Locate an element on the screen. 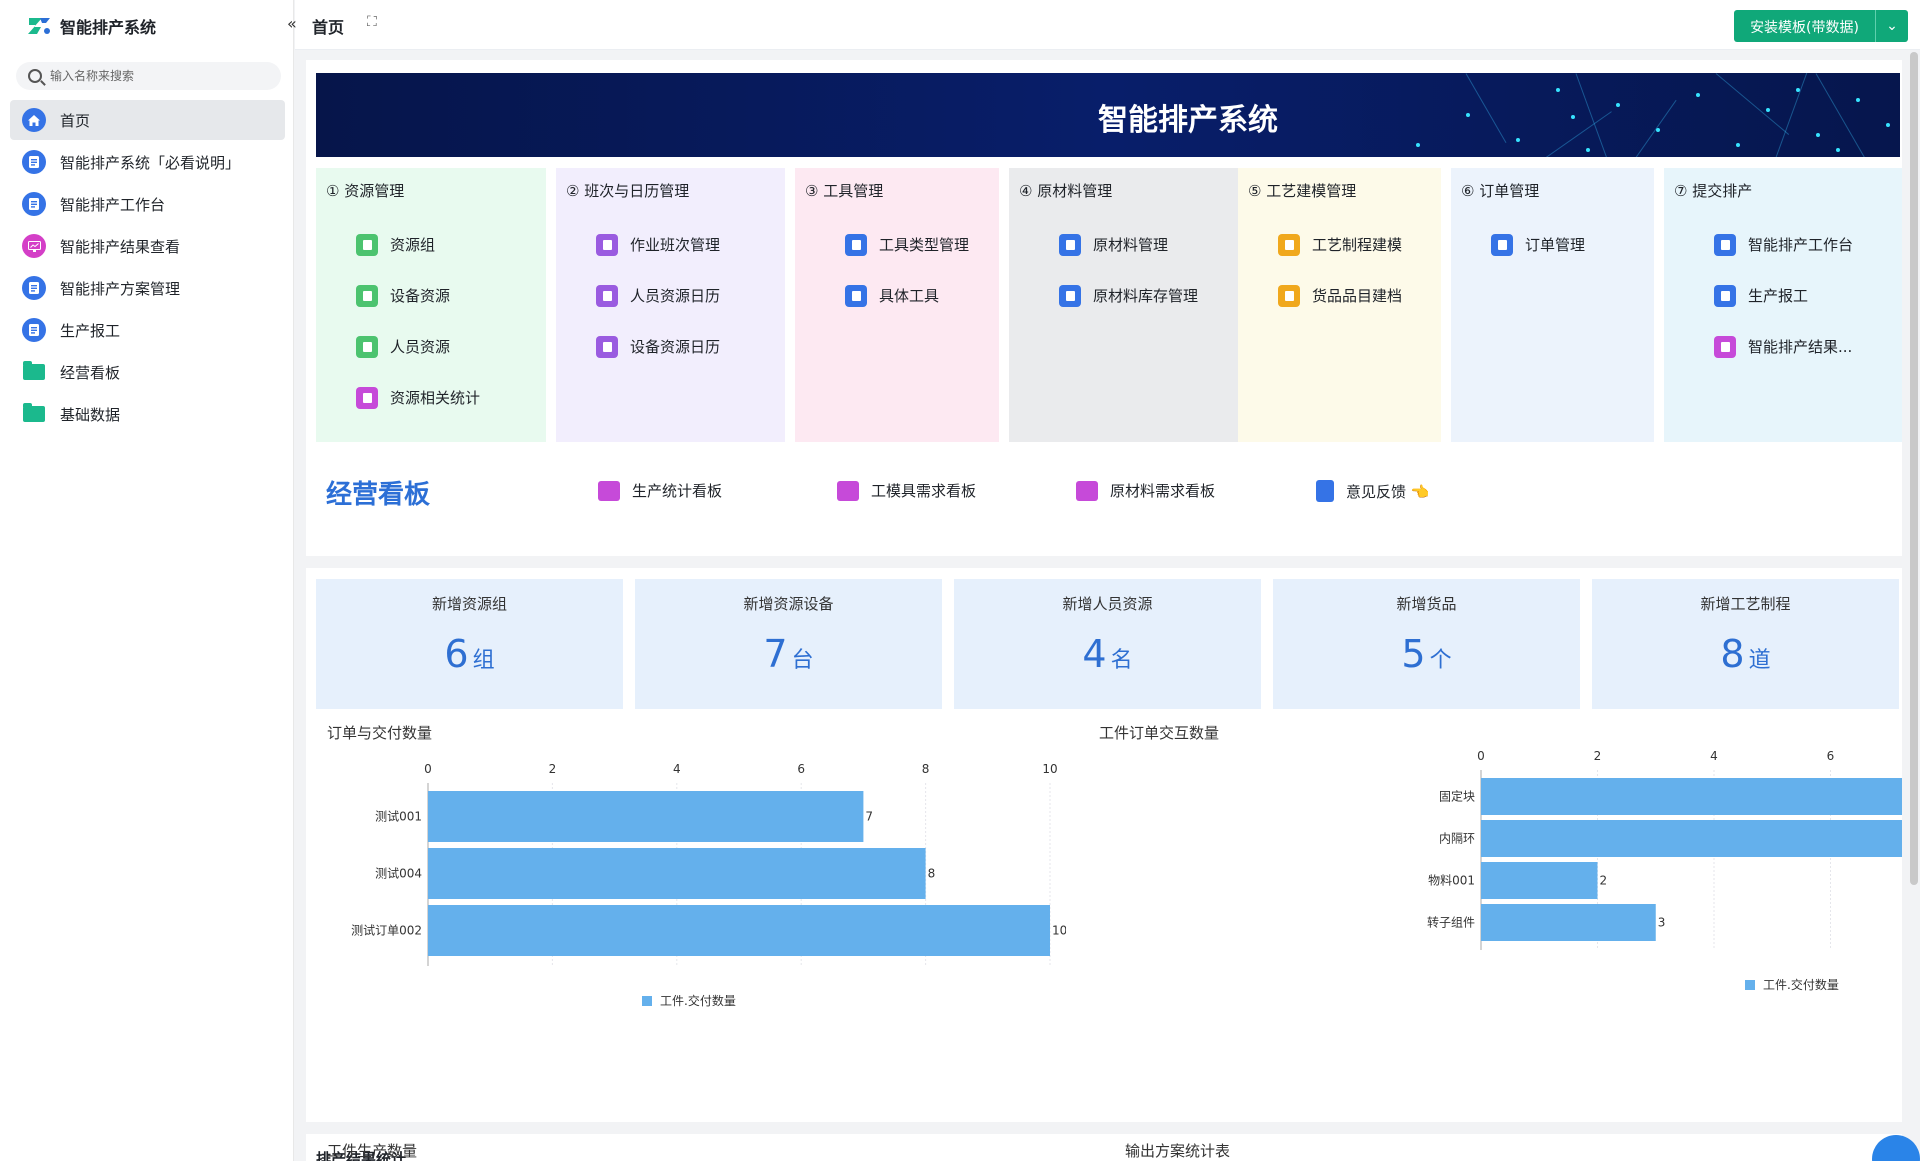 This screenshot has width=1920, height=1161. home-icon is located at coordinates (34, 120).